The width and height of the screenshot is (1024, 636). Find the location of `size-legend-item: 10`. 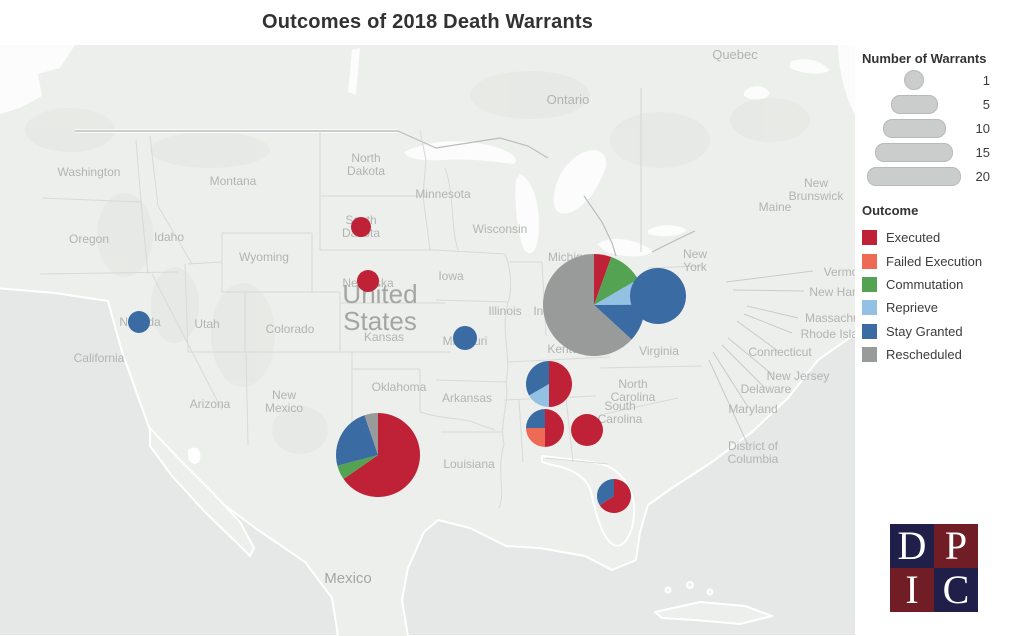

size-legend-item: 10 is located at coordinates (942, 128).